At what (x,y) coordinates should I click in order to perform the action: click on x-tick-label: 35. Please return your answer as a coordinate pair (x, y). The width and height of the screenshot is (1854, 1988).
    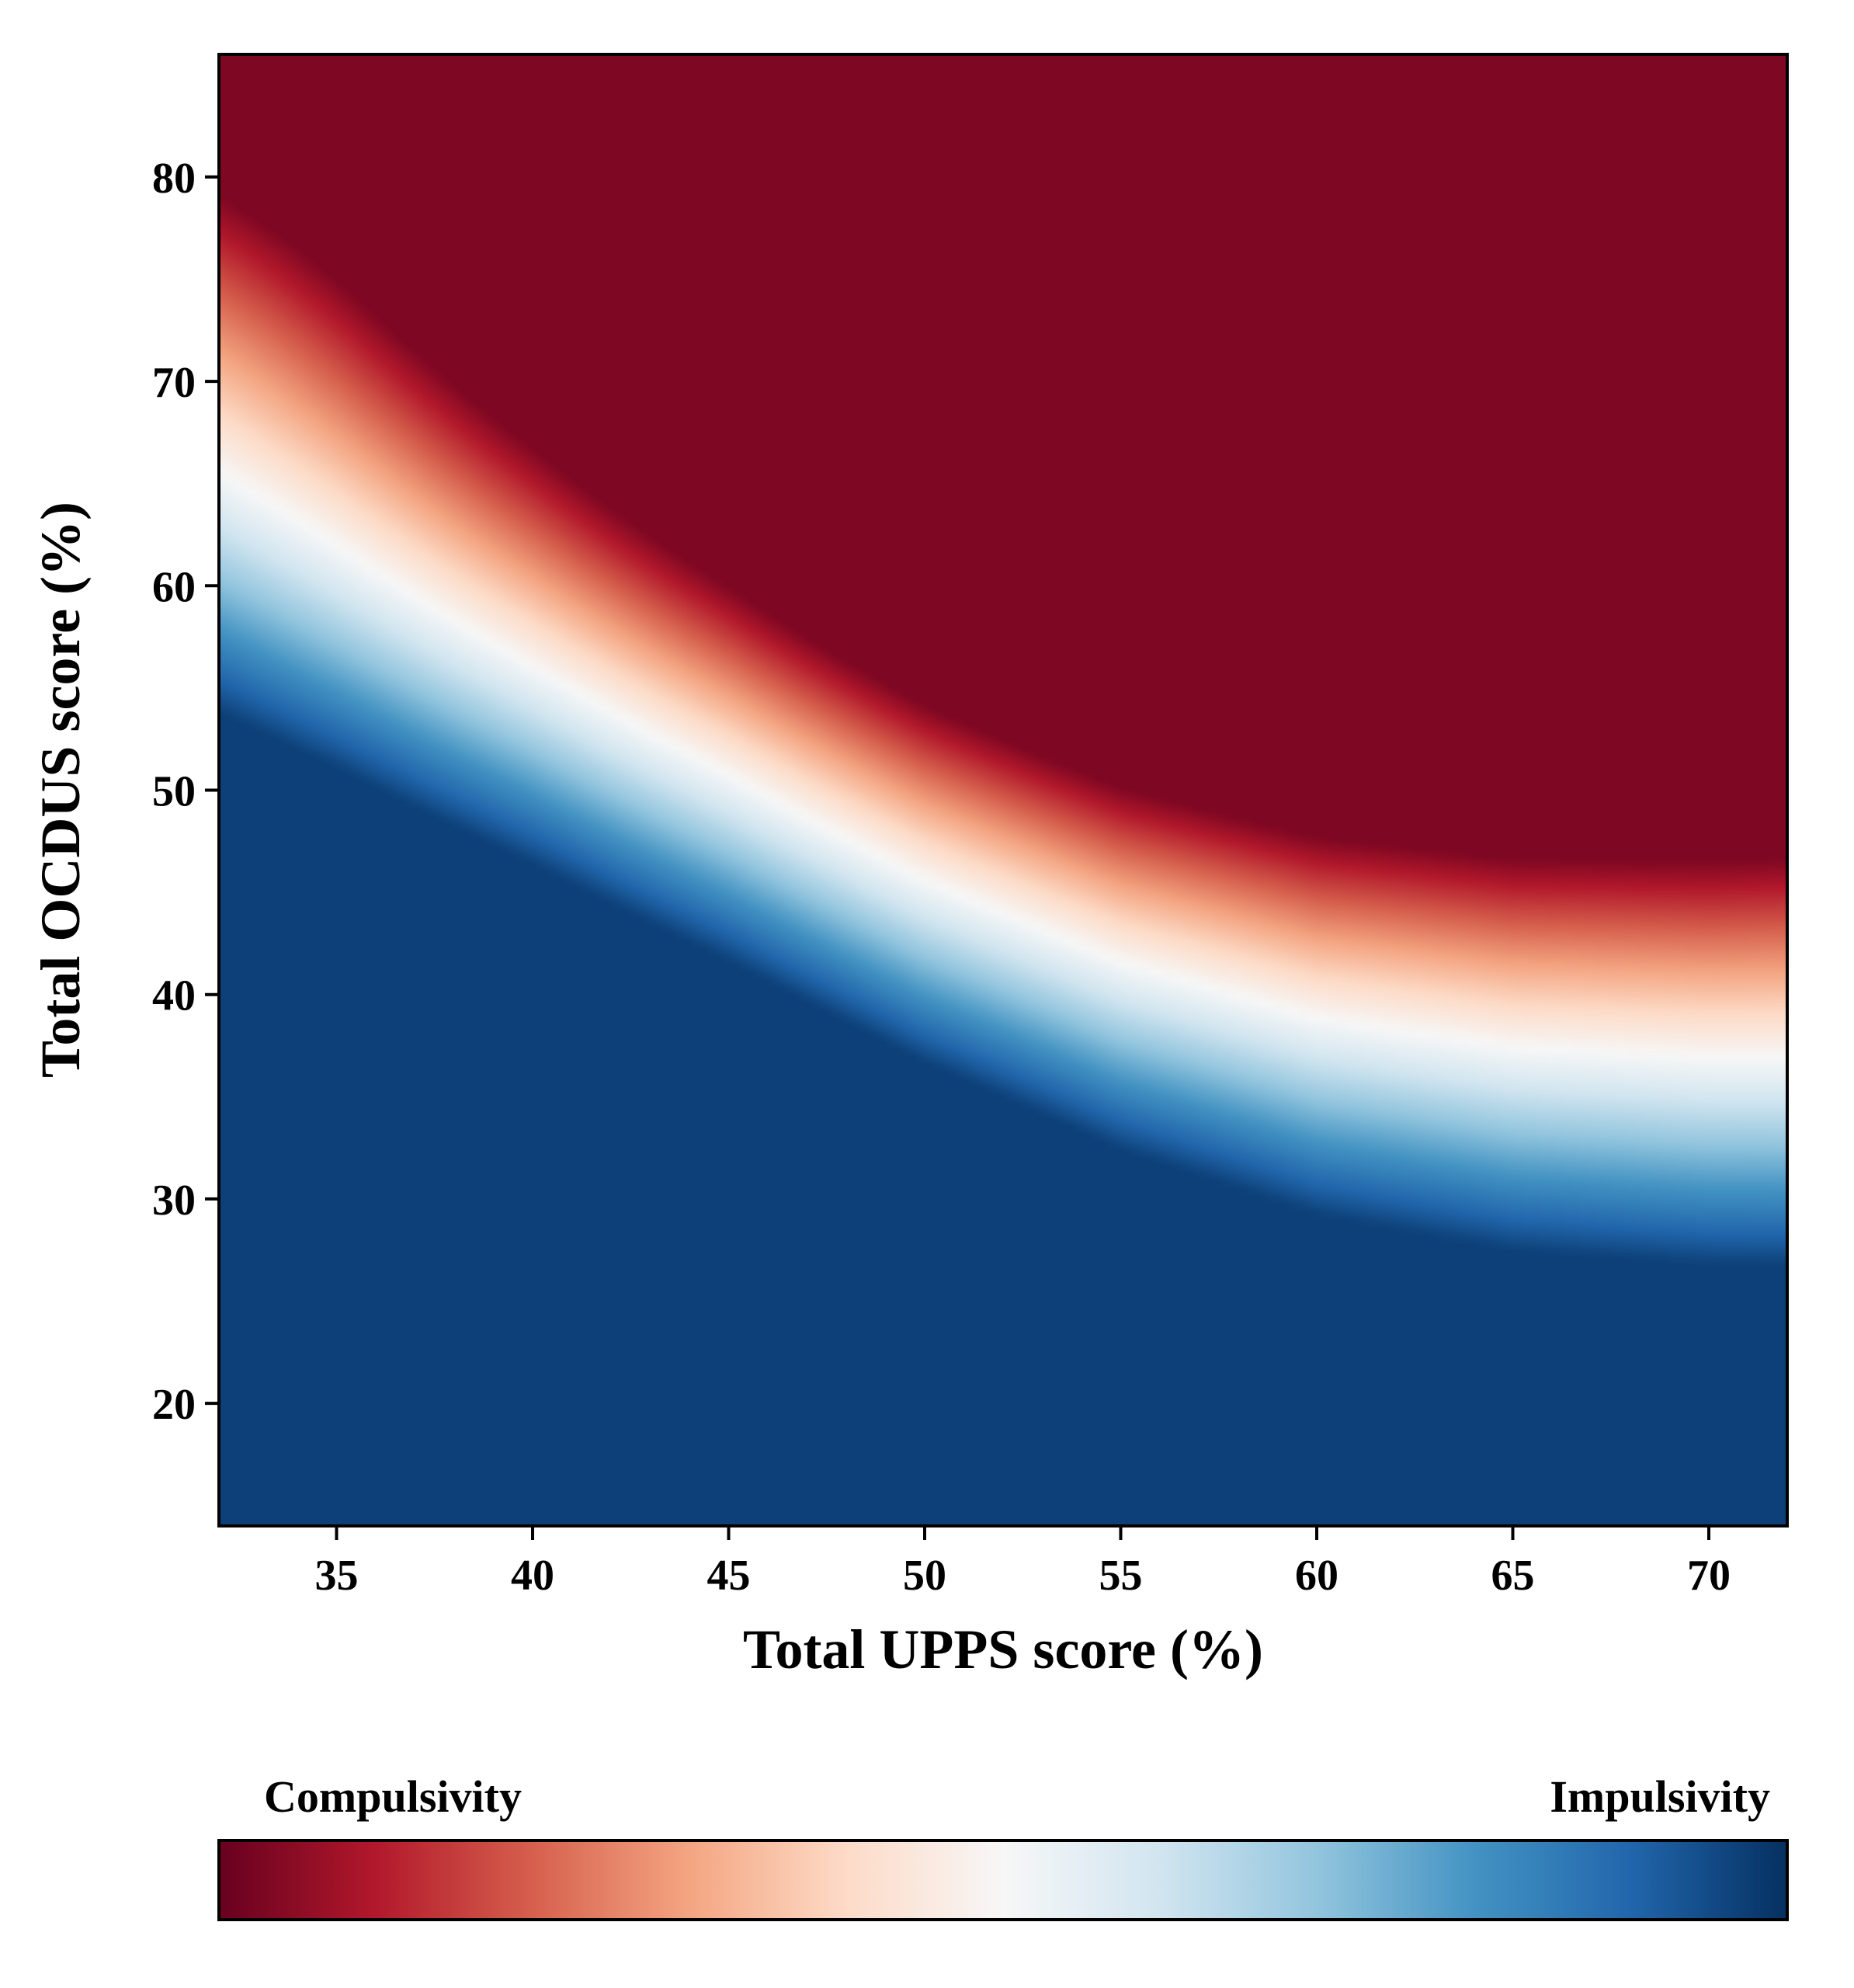
    Looking at the image, I should click on (337, 1576).